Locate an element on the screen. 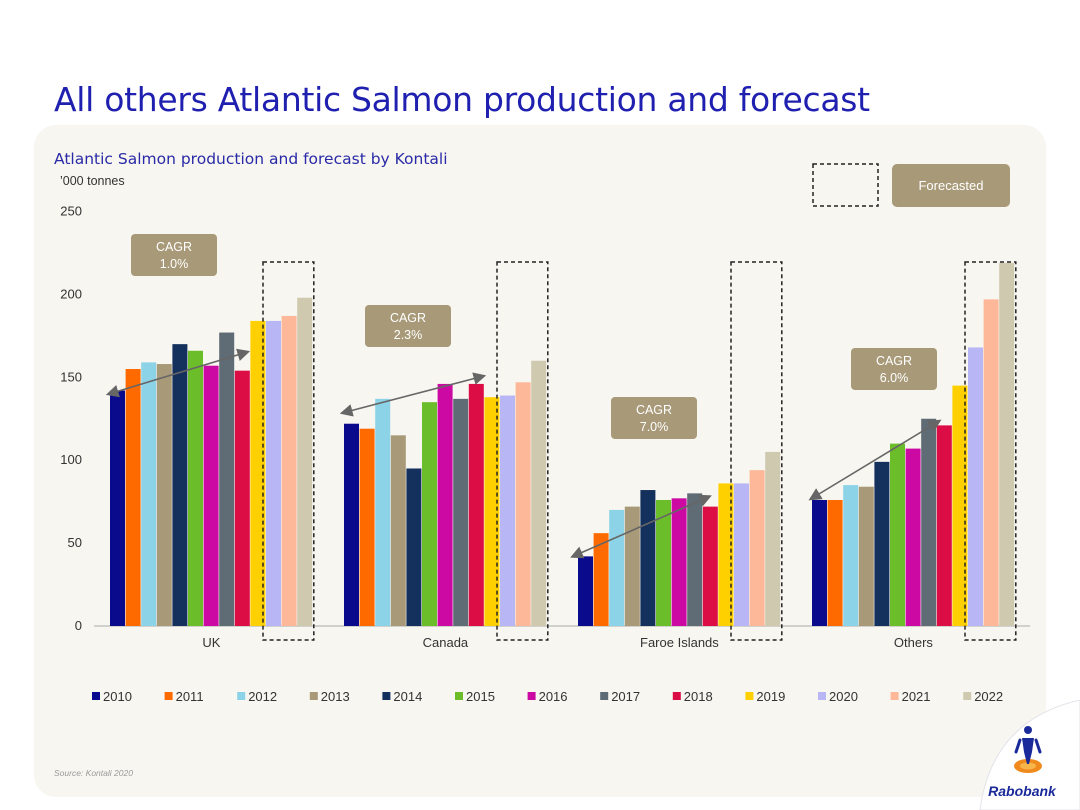 This screenshot has height=810, width=1080. rabobank-logo: Rabobank is located at coordinates (1026, 755).